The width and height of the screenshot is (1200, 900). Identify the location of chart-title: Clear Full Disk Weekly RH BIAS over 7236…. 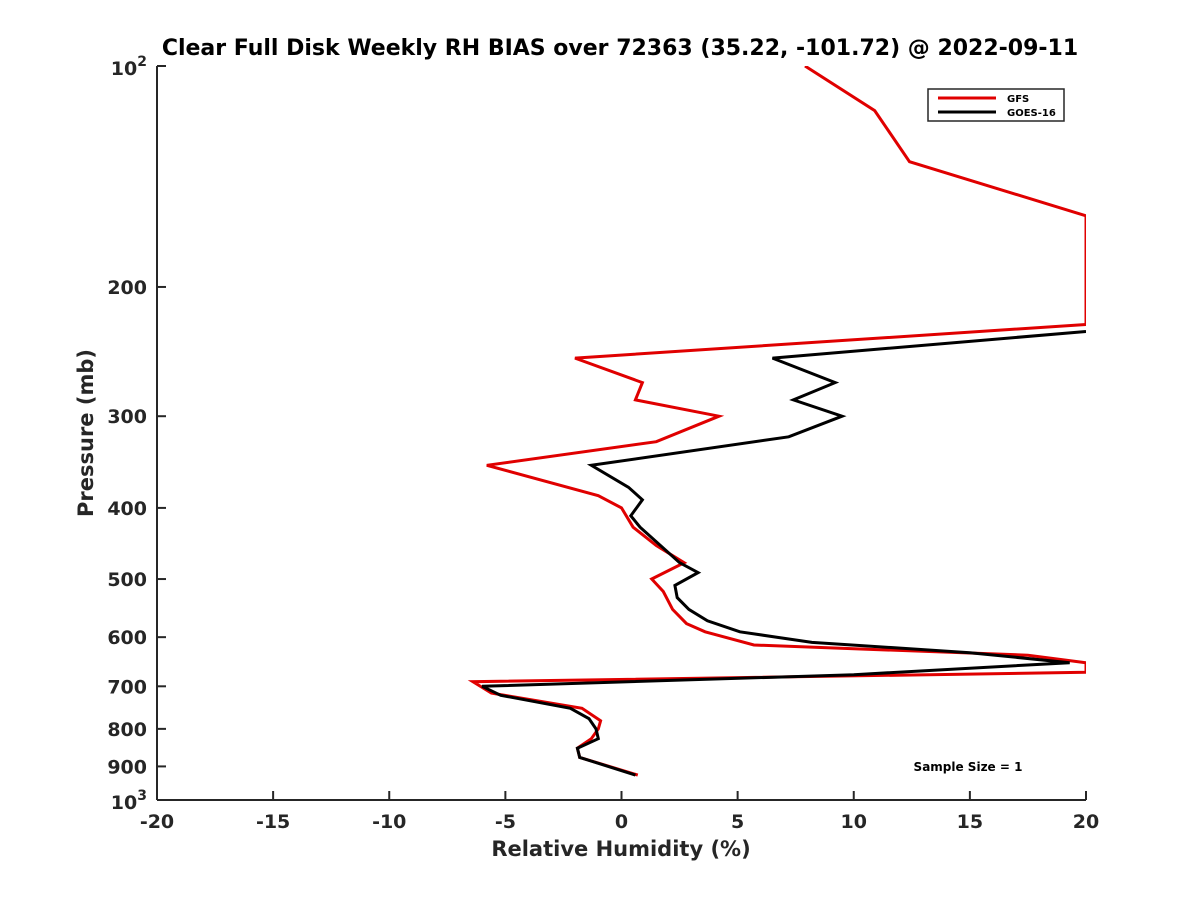
(620, 48).